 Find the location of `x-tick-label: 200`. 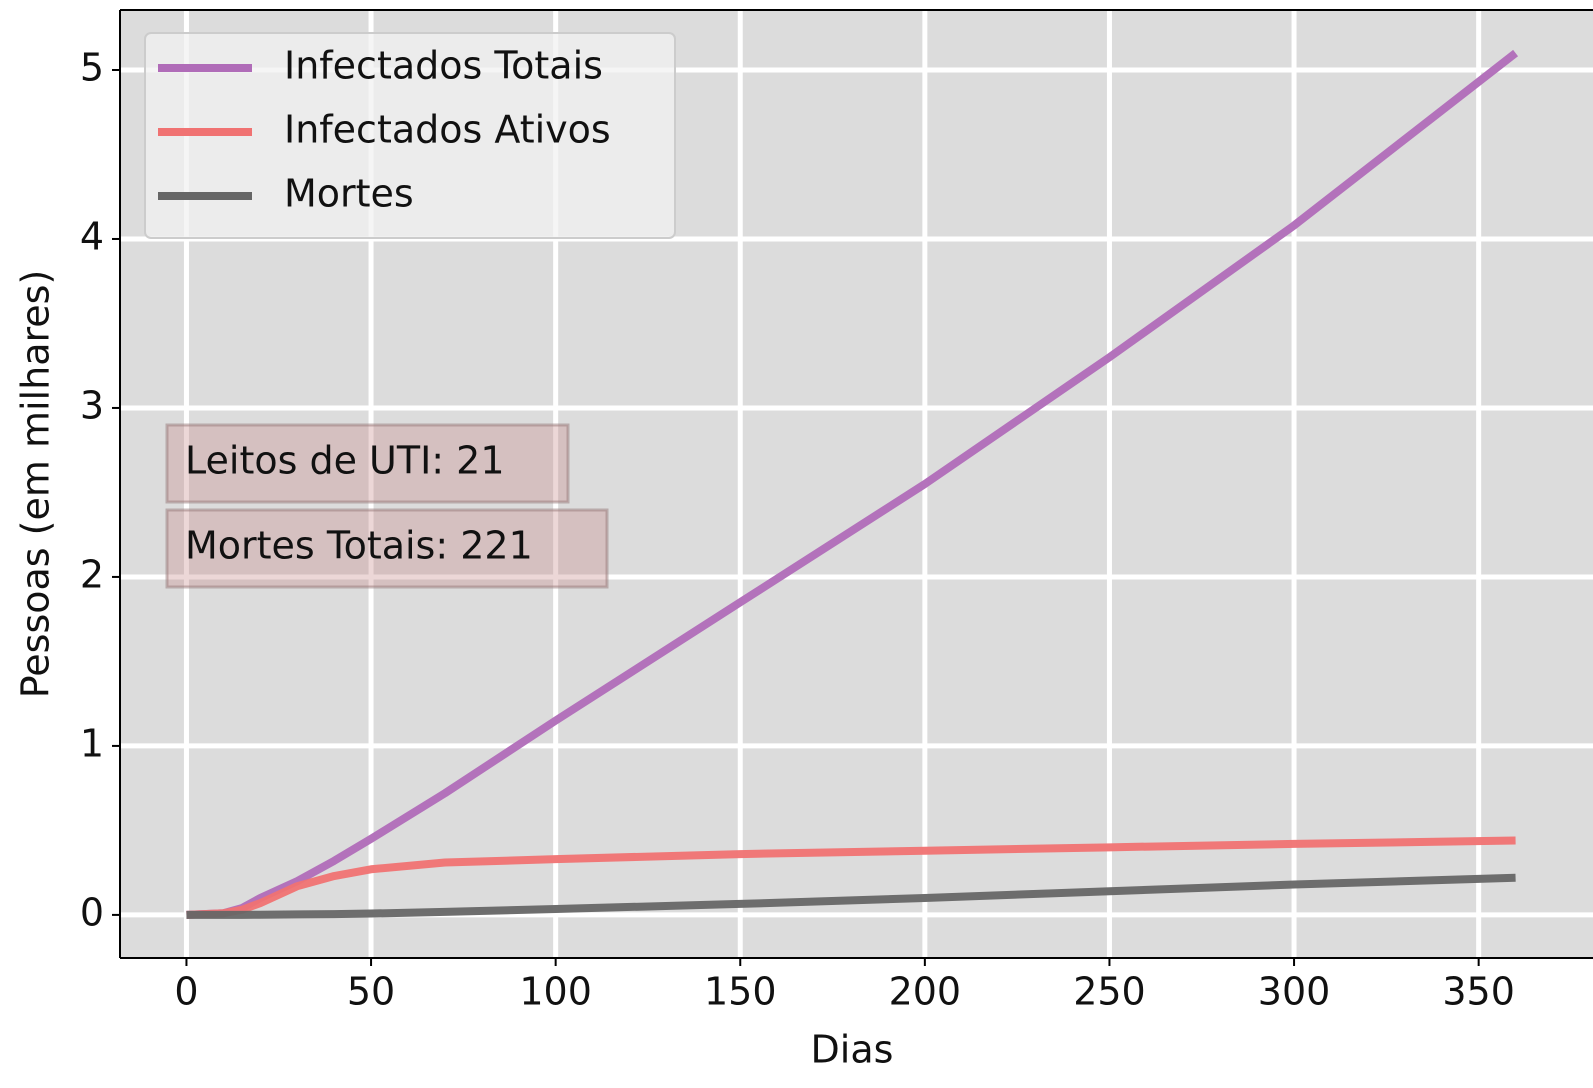

x-tick-label: 200 is located at coordinates (925, 992).